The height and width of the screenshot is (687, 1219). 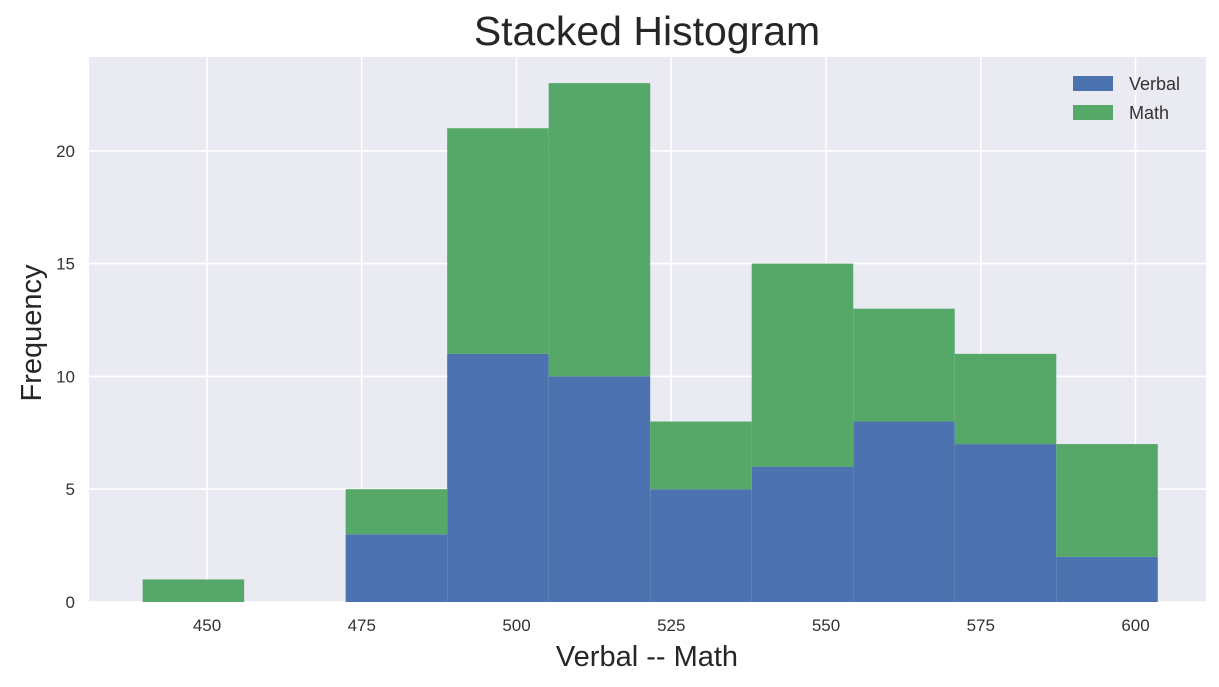 I want to click on chart-title: Stacked Histogram, so click(x=647, y=31).